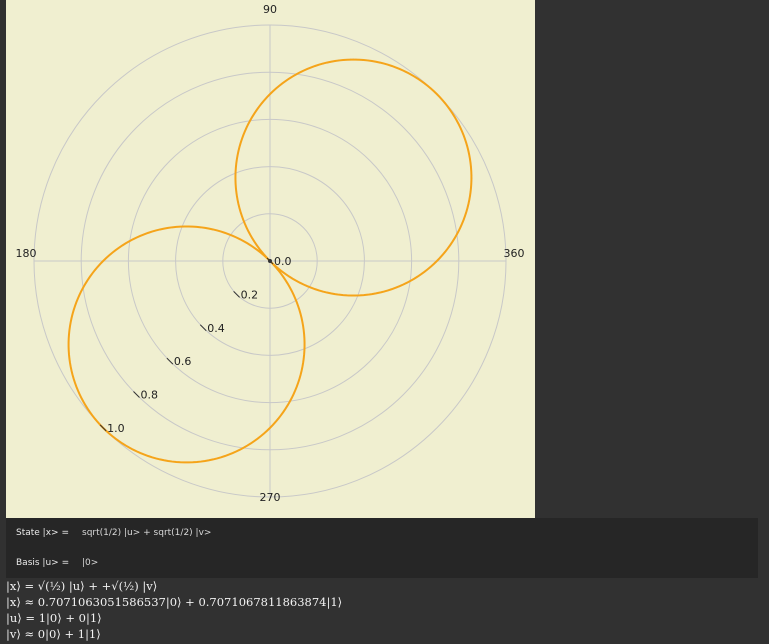 The image size is (769, 644). Describe the element at coordinates (183, 361) in the screenshot. I see `radial-tick-label: 0.6` at that location.